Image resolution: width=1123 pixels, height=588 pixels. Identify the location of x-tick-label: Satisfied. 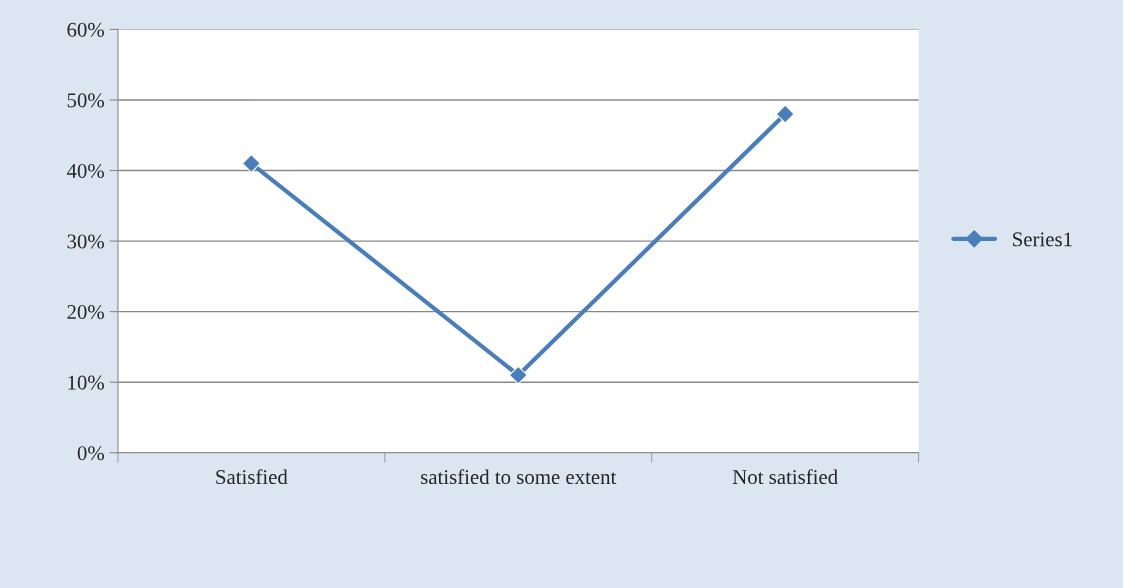
(252, 477).